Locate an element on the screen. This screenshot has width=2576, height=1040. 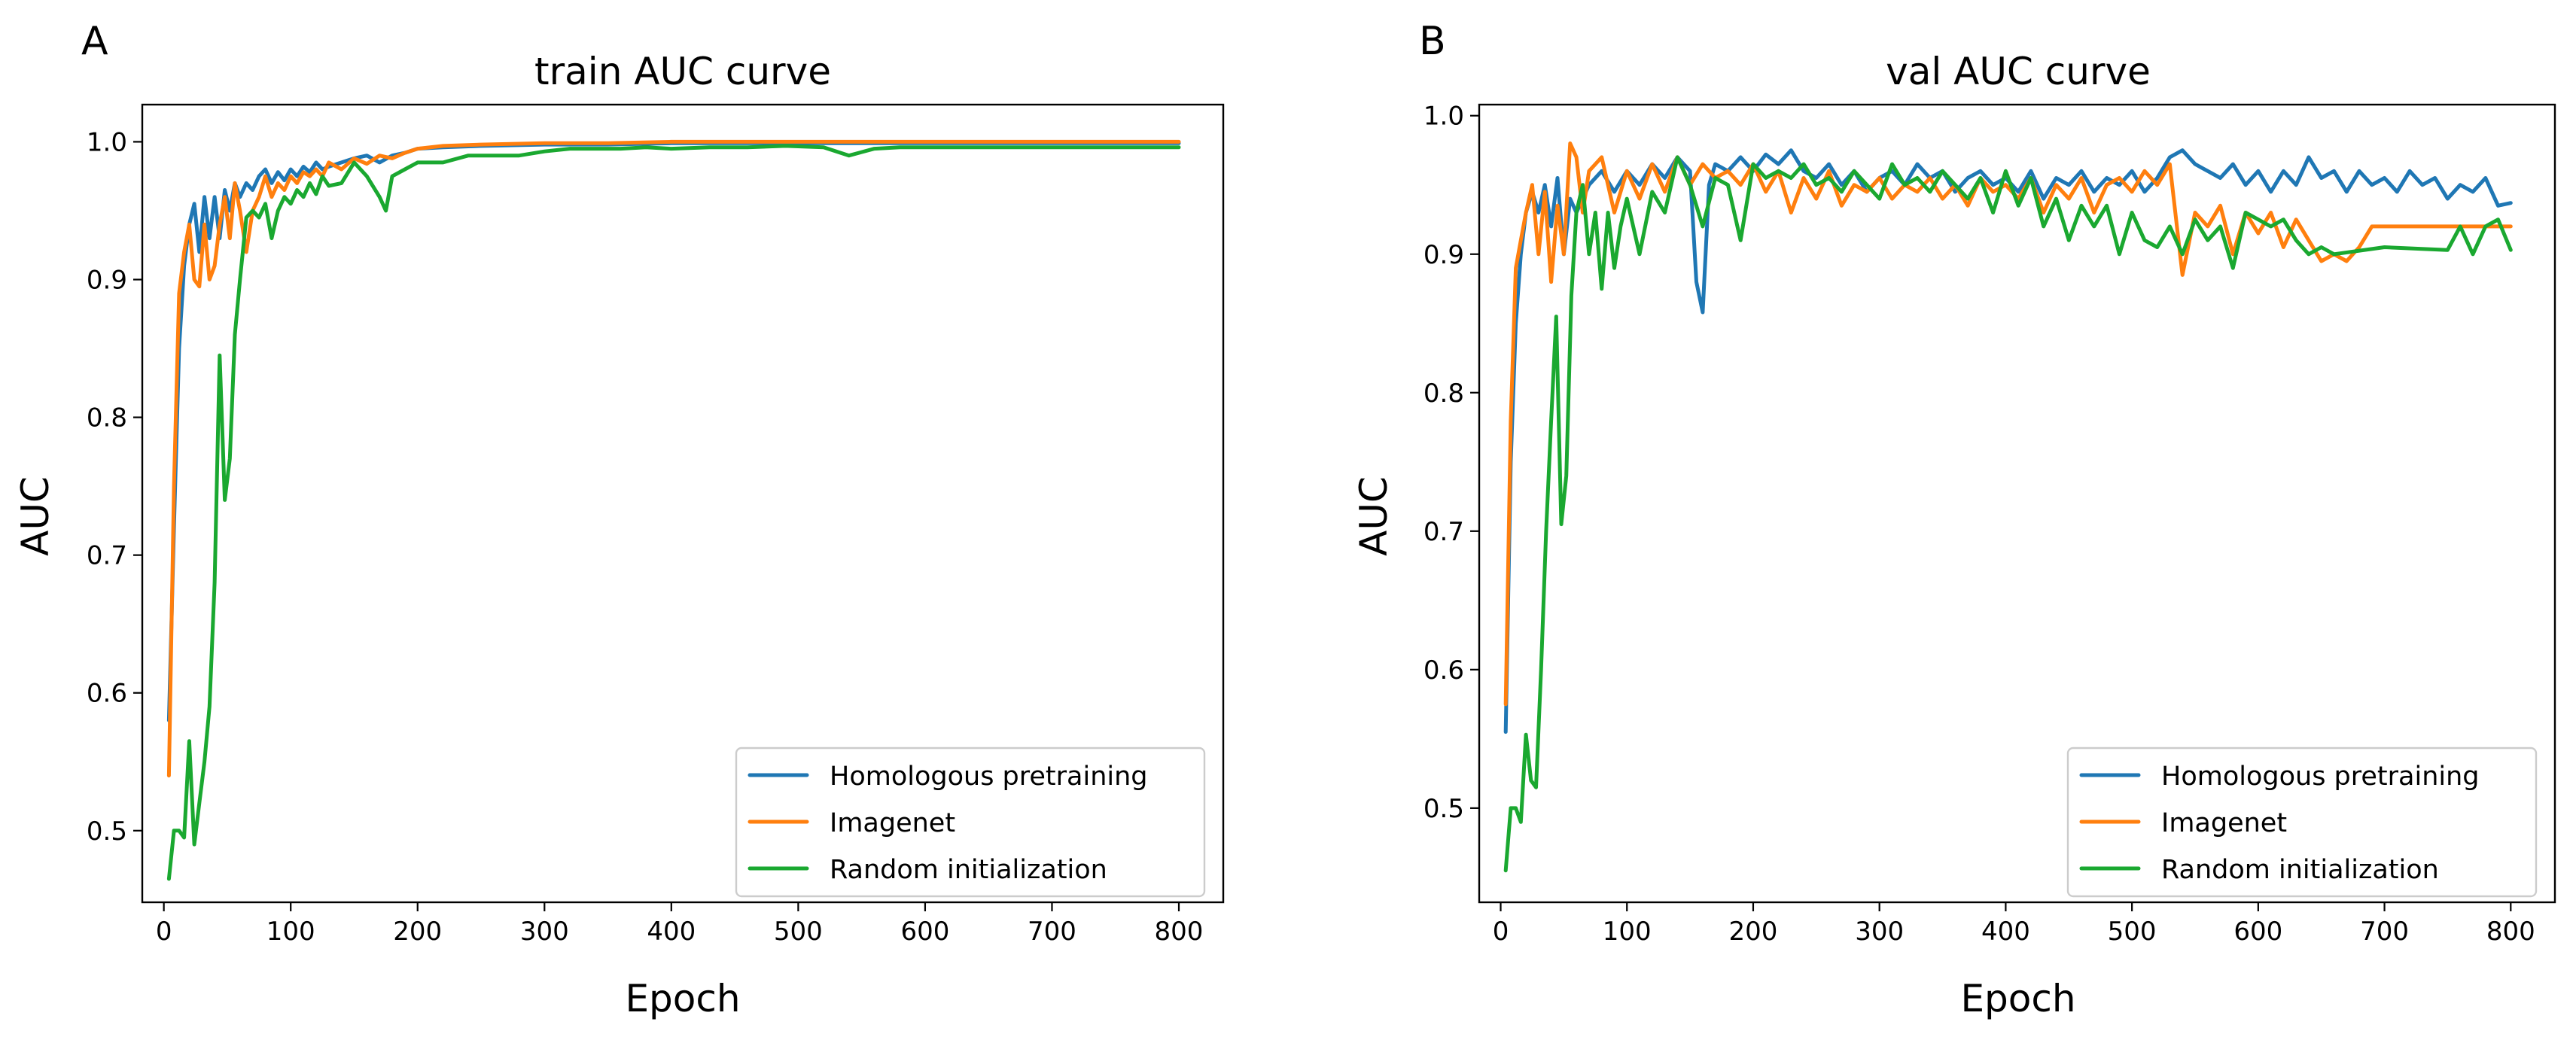
chart-title-val: val AUC curve is located at coordinates (2019, 71).